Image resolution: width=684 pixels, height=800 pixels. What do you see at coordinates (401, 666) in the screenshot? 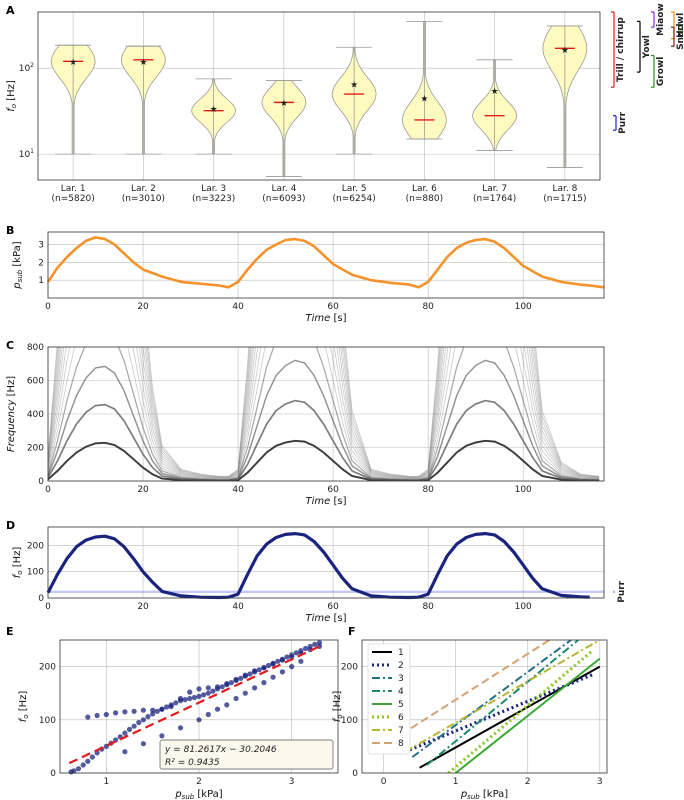
I see `legend-label-2: 2` at bounding box center [401, 666].